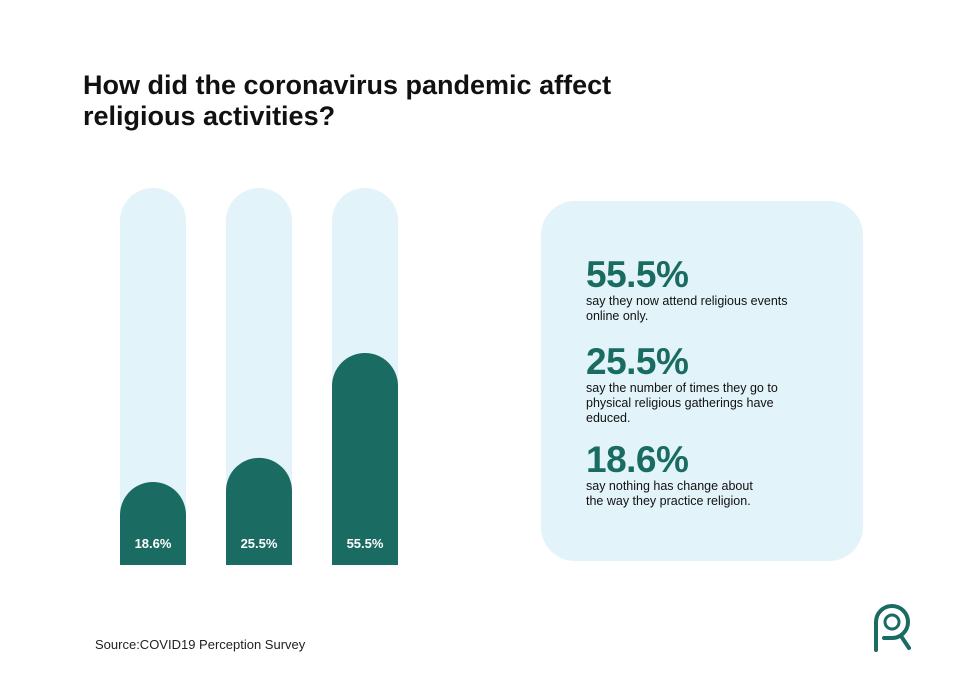  I want to click on bar-value-label: 25.5%, so click(259, 543).